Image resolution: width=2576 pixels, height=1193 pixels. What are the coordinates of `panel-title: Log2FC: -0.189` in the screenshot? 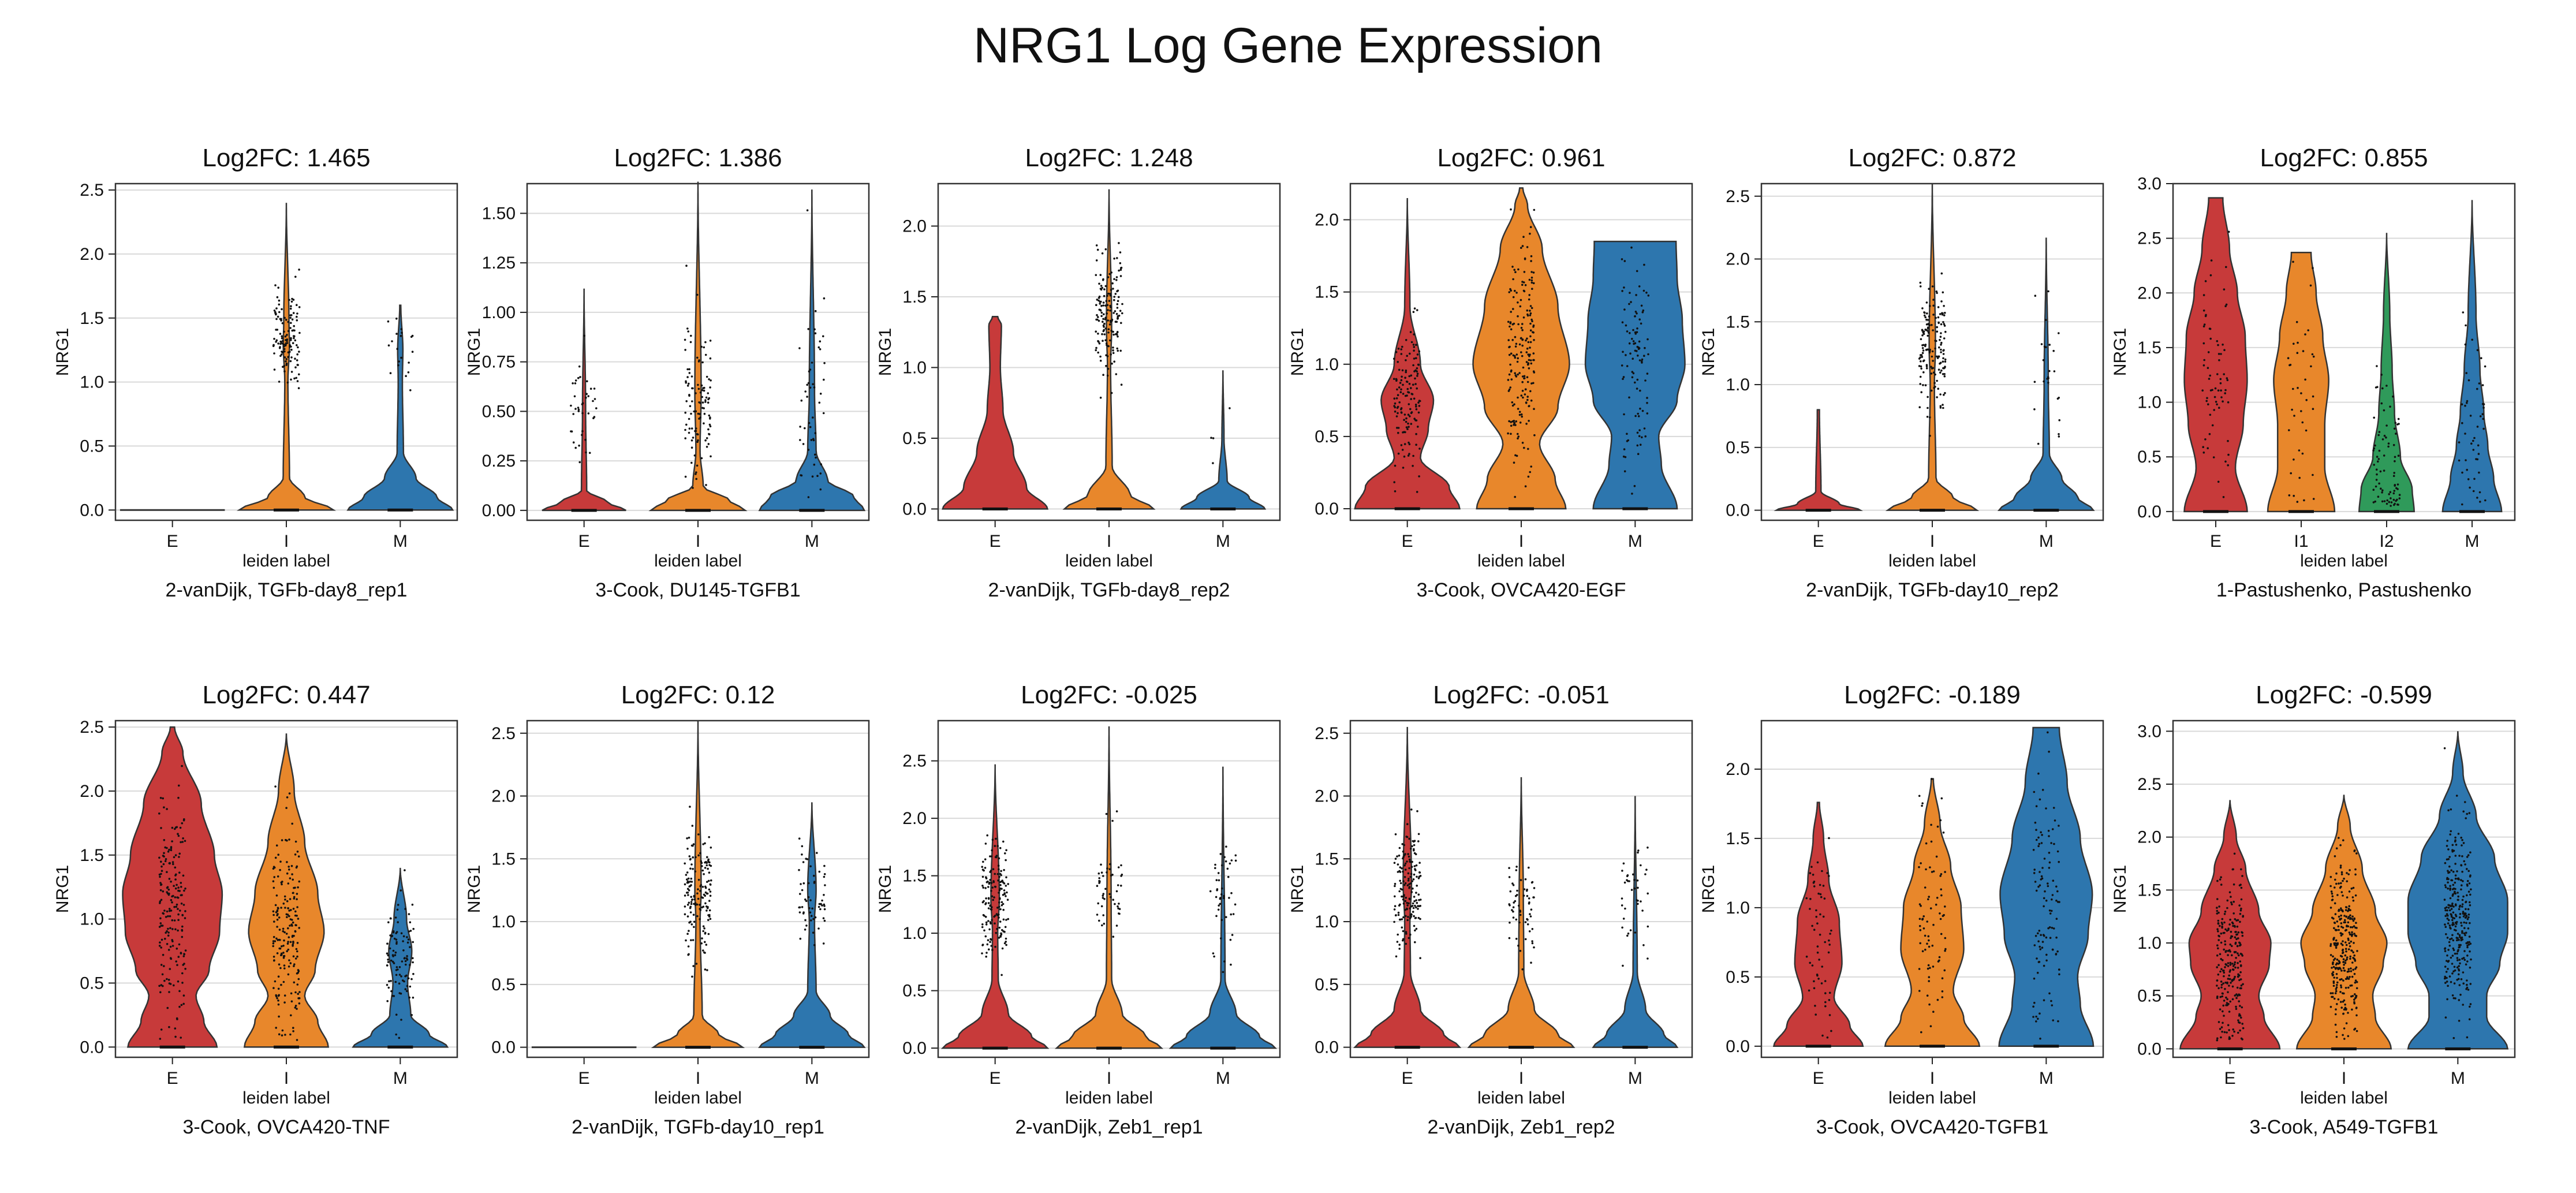 It's located at (1932, 695).